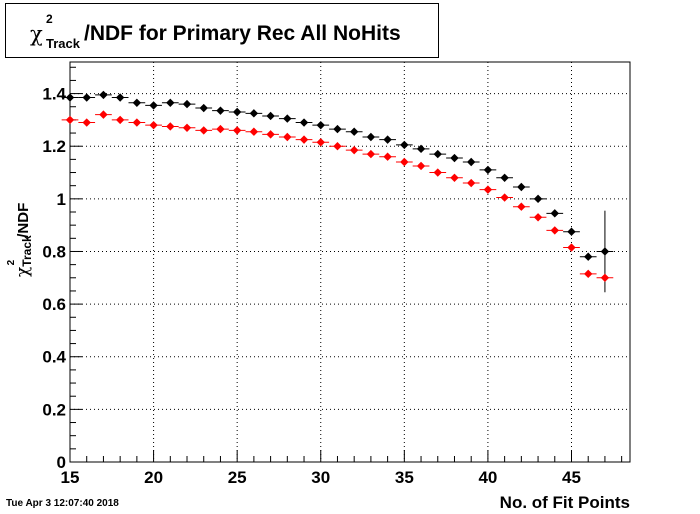 This screenshot has width=700, height=514. What do you see at coordinates (54, 357) in the screenshot?
I see `y-tick-label: 0.4` at bounding box center [54, 357].